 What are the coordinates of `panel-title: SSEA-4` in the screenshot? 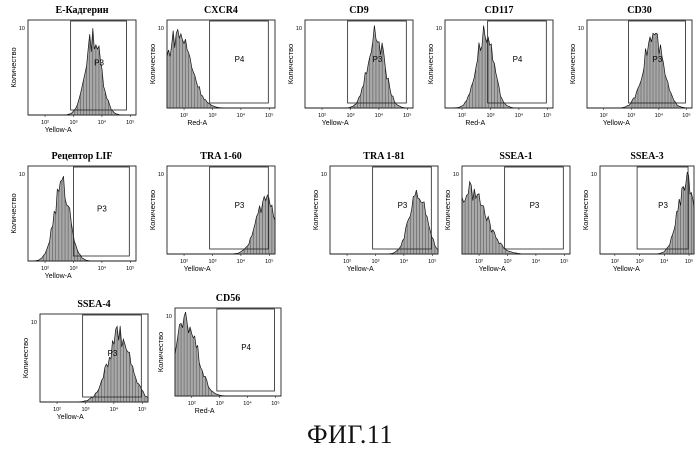 It's located at (93, 304).